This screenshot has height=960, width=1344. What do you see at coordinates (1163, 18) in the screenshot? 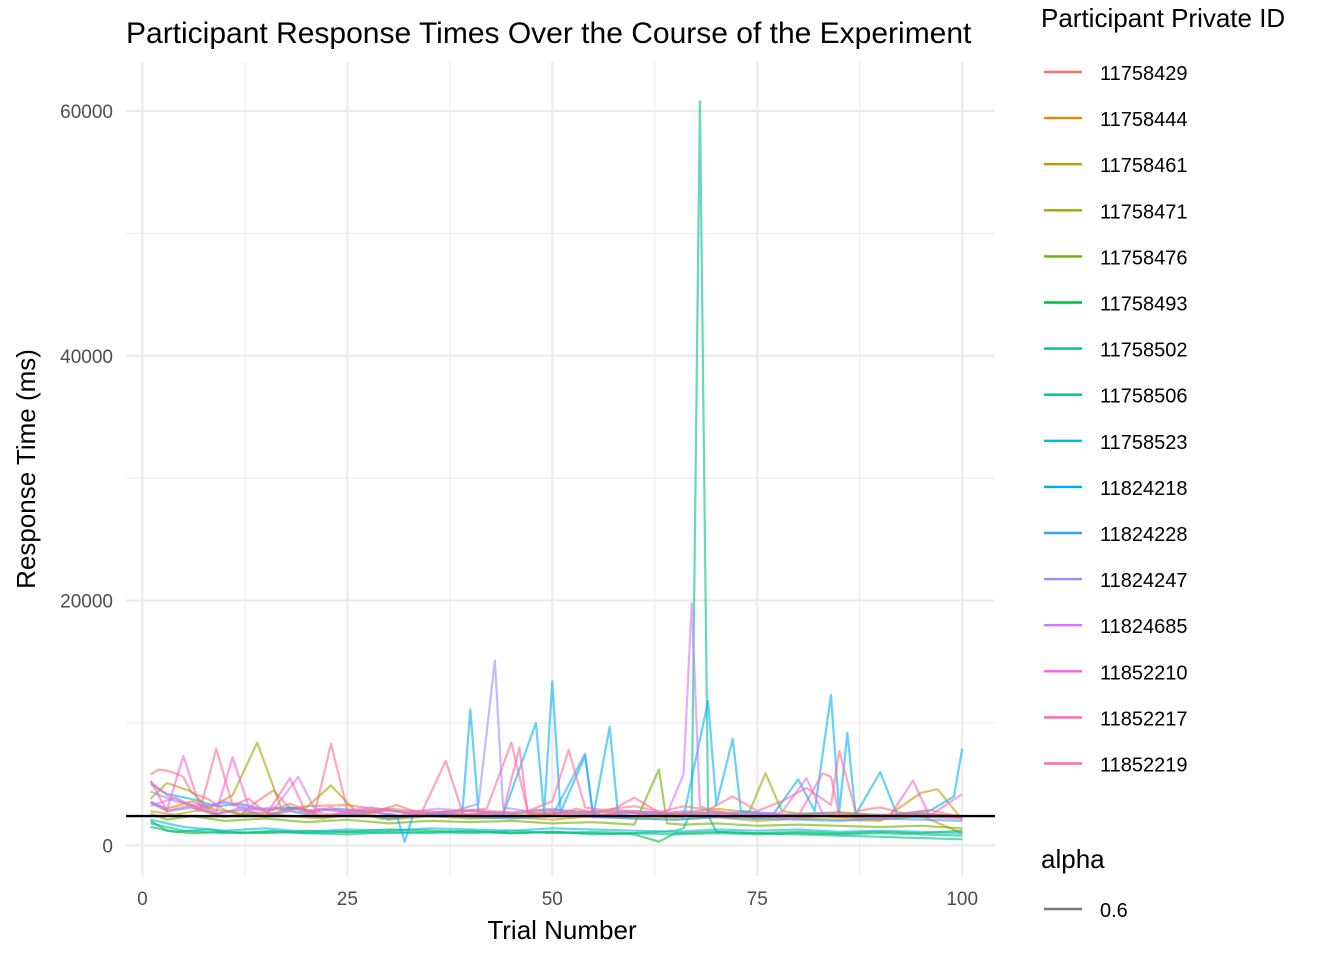
I see `legend-title: Participant Private ID` at bounding box center [1163, 18].